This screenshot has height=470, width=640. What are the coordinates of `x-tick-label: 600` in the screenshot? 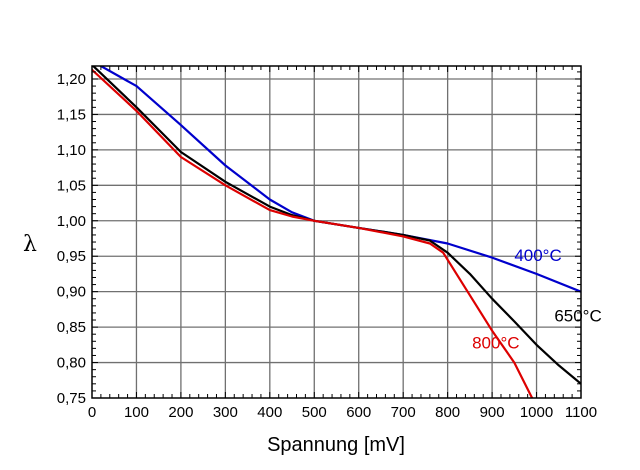 It's located at (358, 412).